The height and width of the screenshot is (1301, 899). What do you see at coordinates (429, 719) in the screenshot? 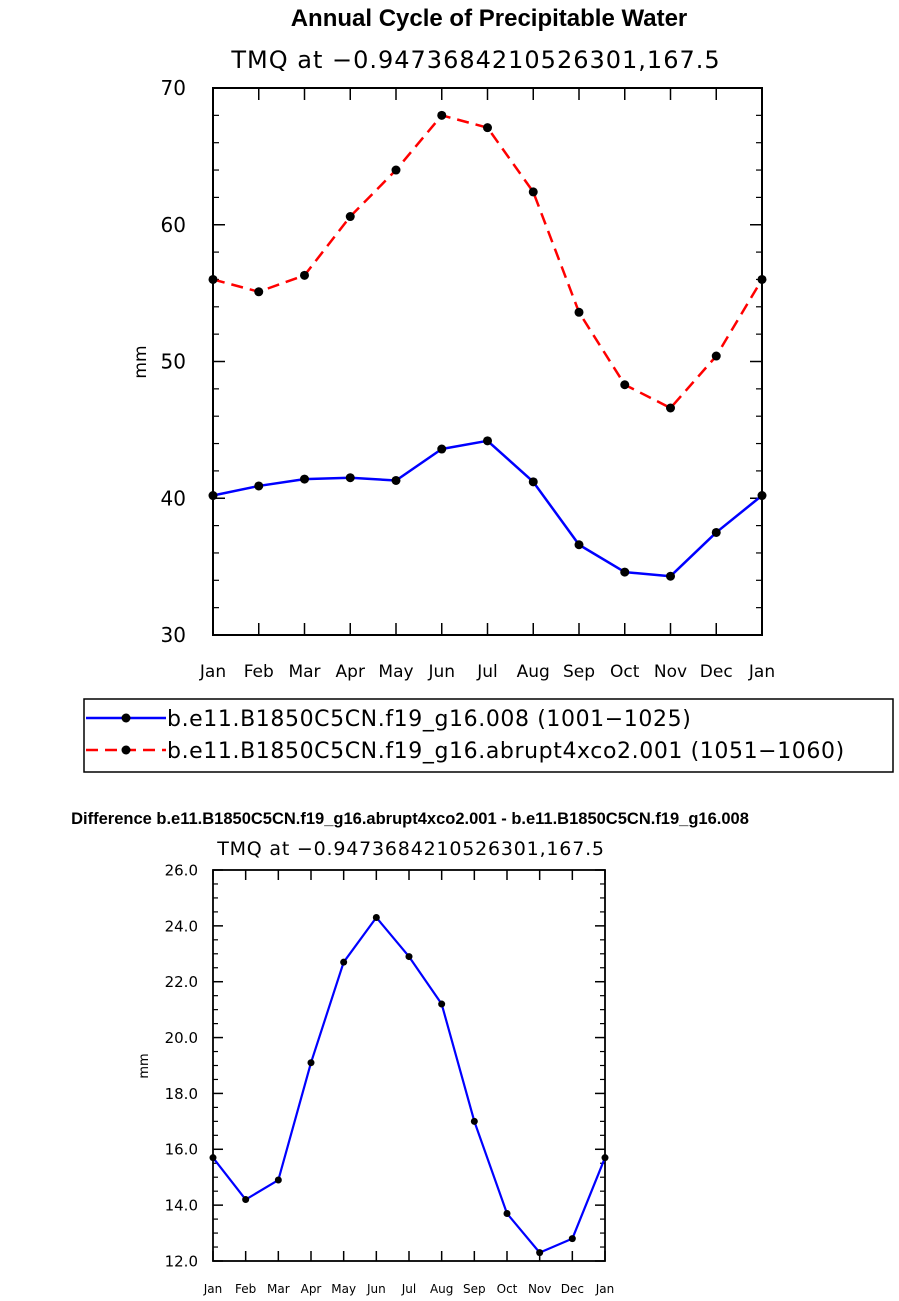
I see `legend-label-control: b.e11.B1850C5CN.f19_g16.008 (1001−1025)` at bounding box center [429, 719].